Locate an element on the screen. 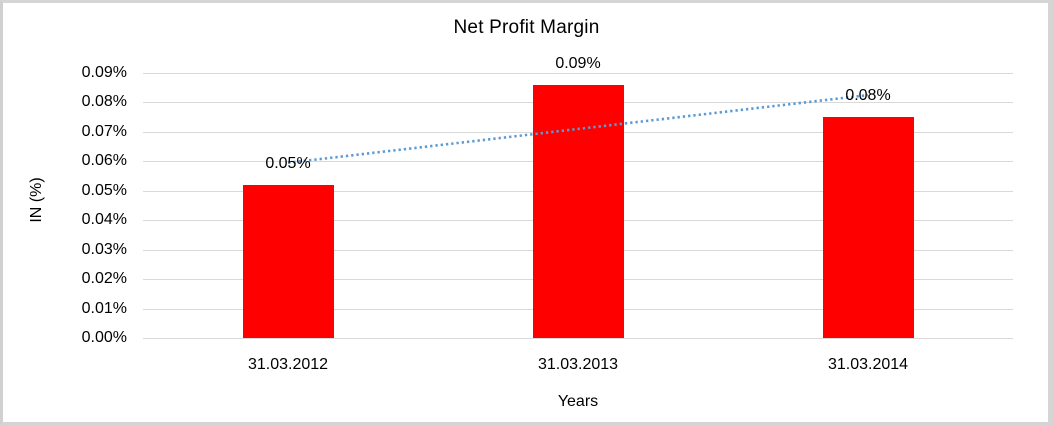  y-axis-tick-label: 0.02% is located at coordinates (104, 279).